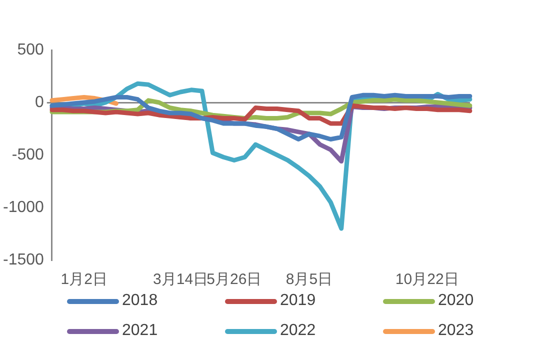 The width and height of the screenshot is (550, 356). What do you see at coordinates (456, 301) in the screenshot?
I see `legend-label: 2020` at bounding box center [456, 301].